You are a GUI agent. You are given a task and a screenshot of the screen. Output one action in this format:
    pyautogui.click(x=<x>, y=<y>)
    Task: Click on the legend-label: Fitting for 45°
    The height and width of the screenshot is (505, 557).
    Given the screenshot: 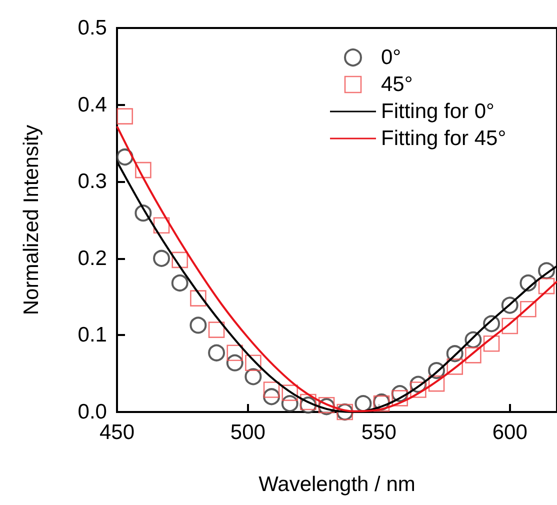 What is the action you would take?
    pyautogui.click(x=443, y=138)
    